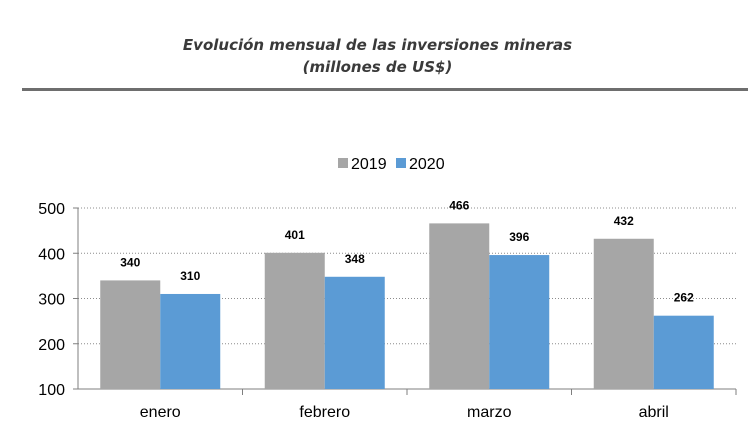 The height and width of the screenshot is (446, 755). What do you see at coordinates (459, 306) in the screenshot?
I see `bar-2019-marzo` at bounding box center [459, 306].